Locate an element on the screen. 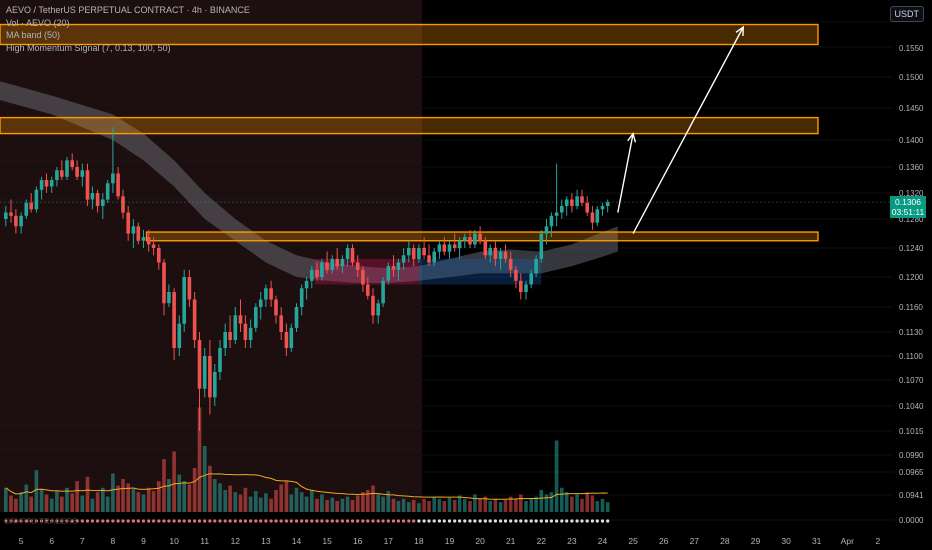 This screenshot has height=550, width=932. projection-arrow is located at coordinates (688, 130).